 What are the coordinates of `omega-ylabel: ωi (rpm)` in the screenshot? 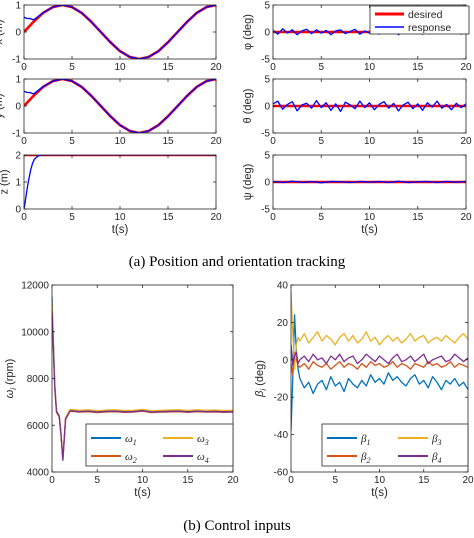 It's located at (11, 379).